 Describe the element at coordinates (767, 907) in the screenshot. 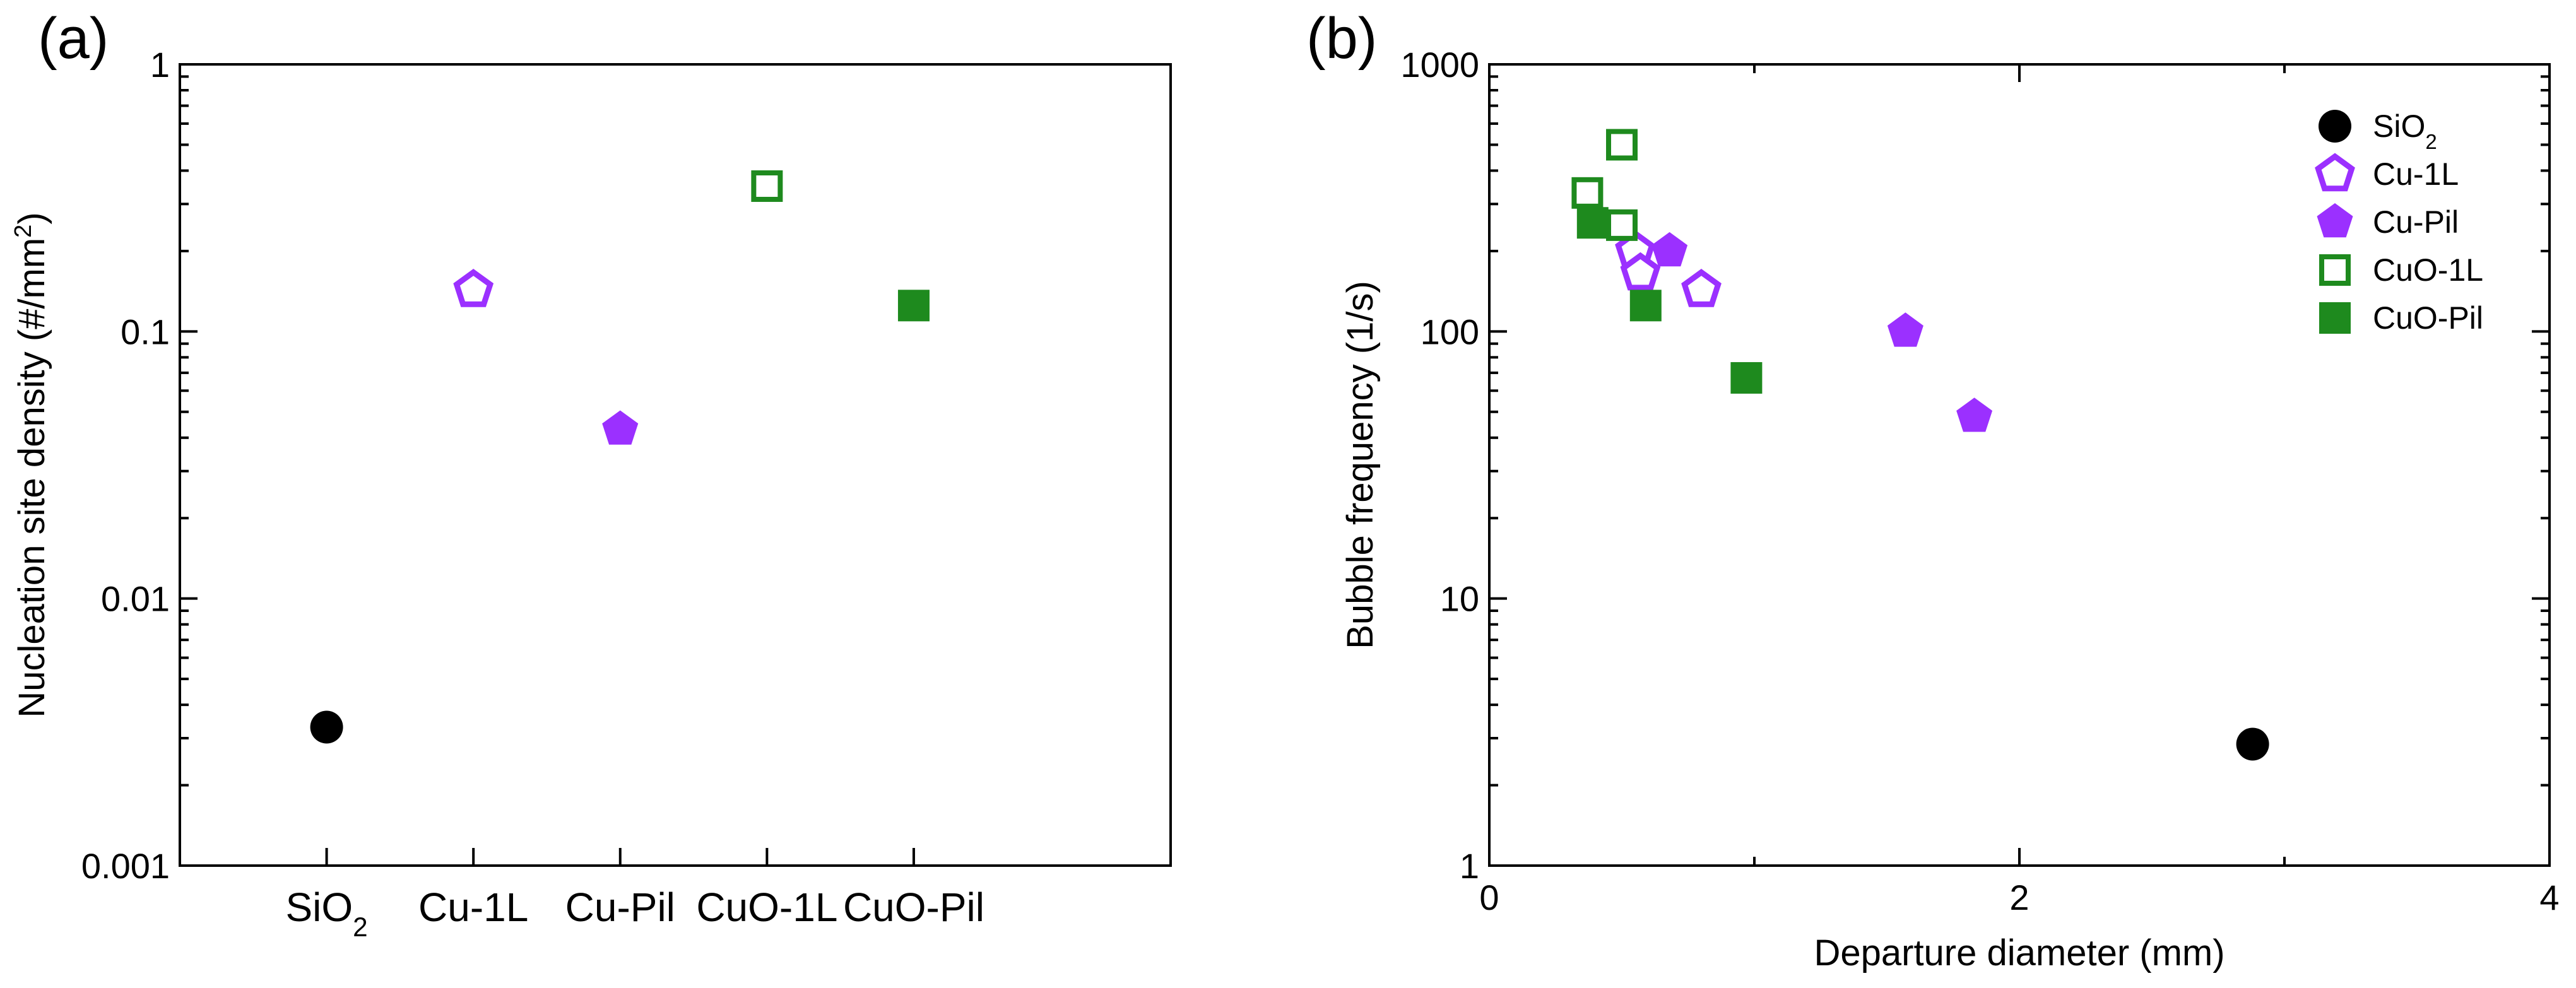

I see `panel-a-category-label: CuO-1L` at that location.